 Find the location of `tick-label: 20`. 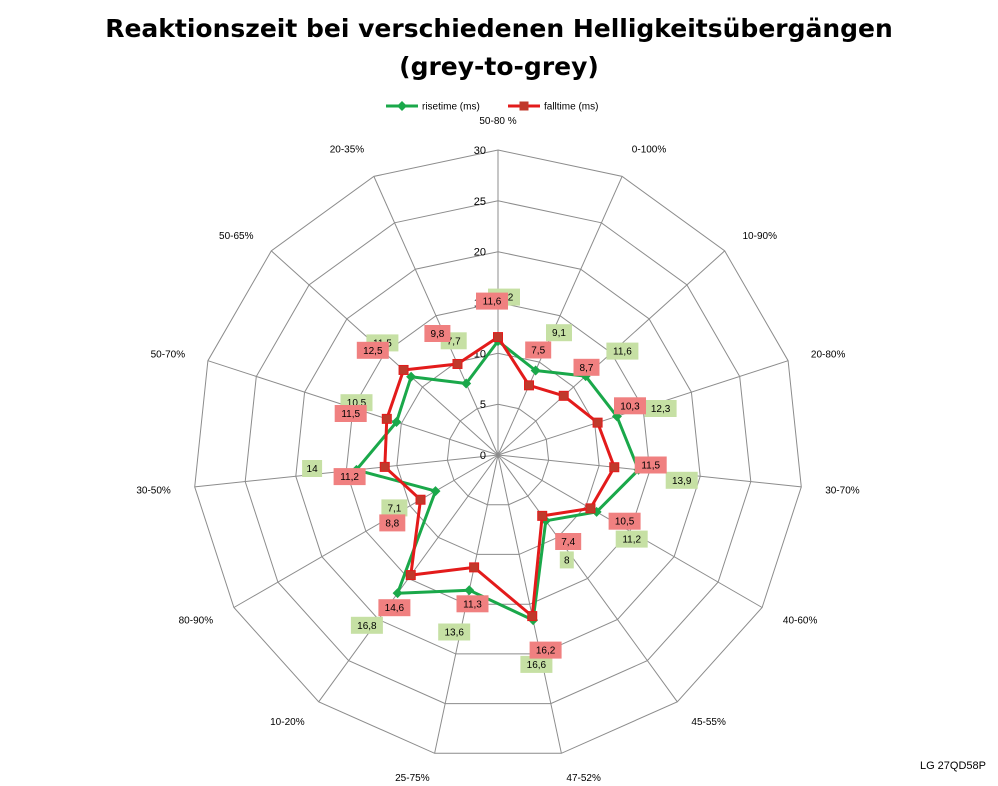

tick-label: 20 is located at coordinates (480, 253).